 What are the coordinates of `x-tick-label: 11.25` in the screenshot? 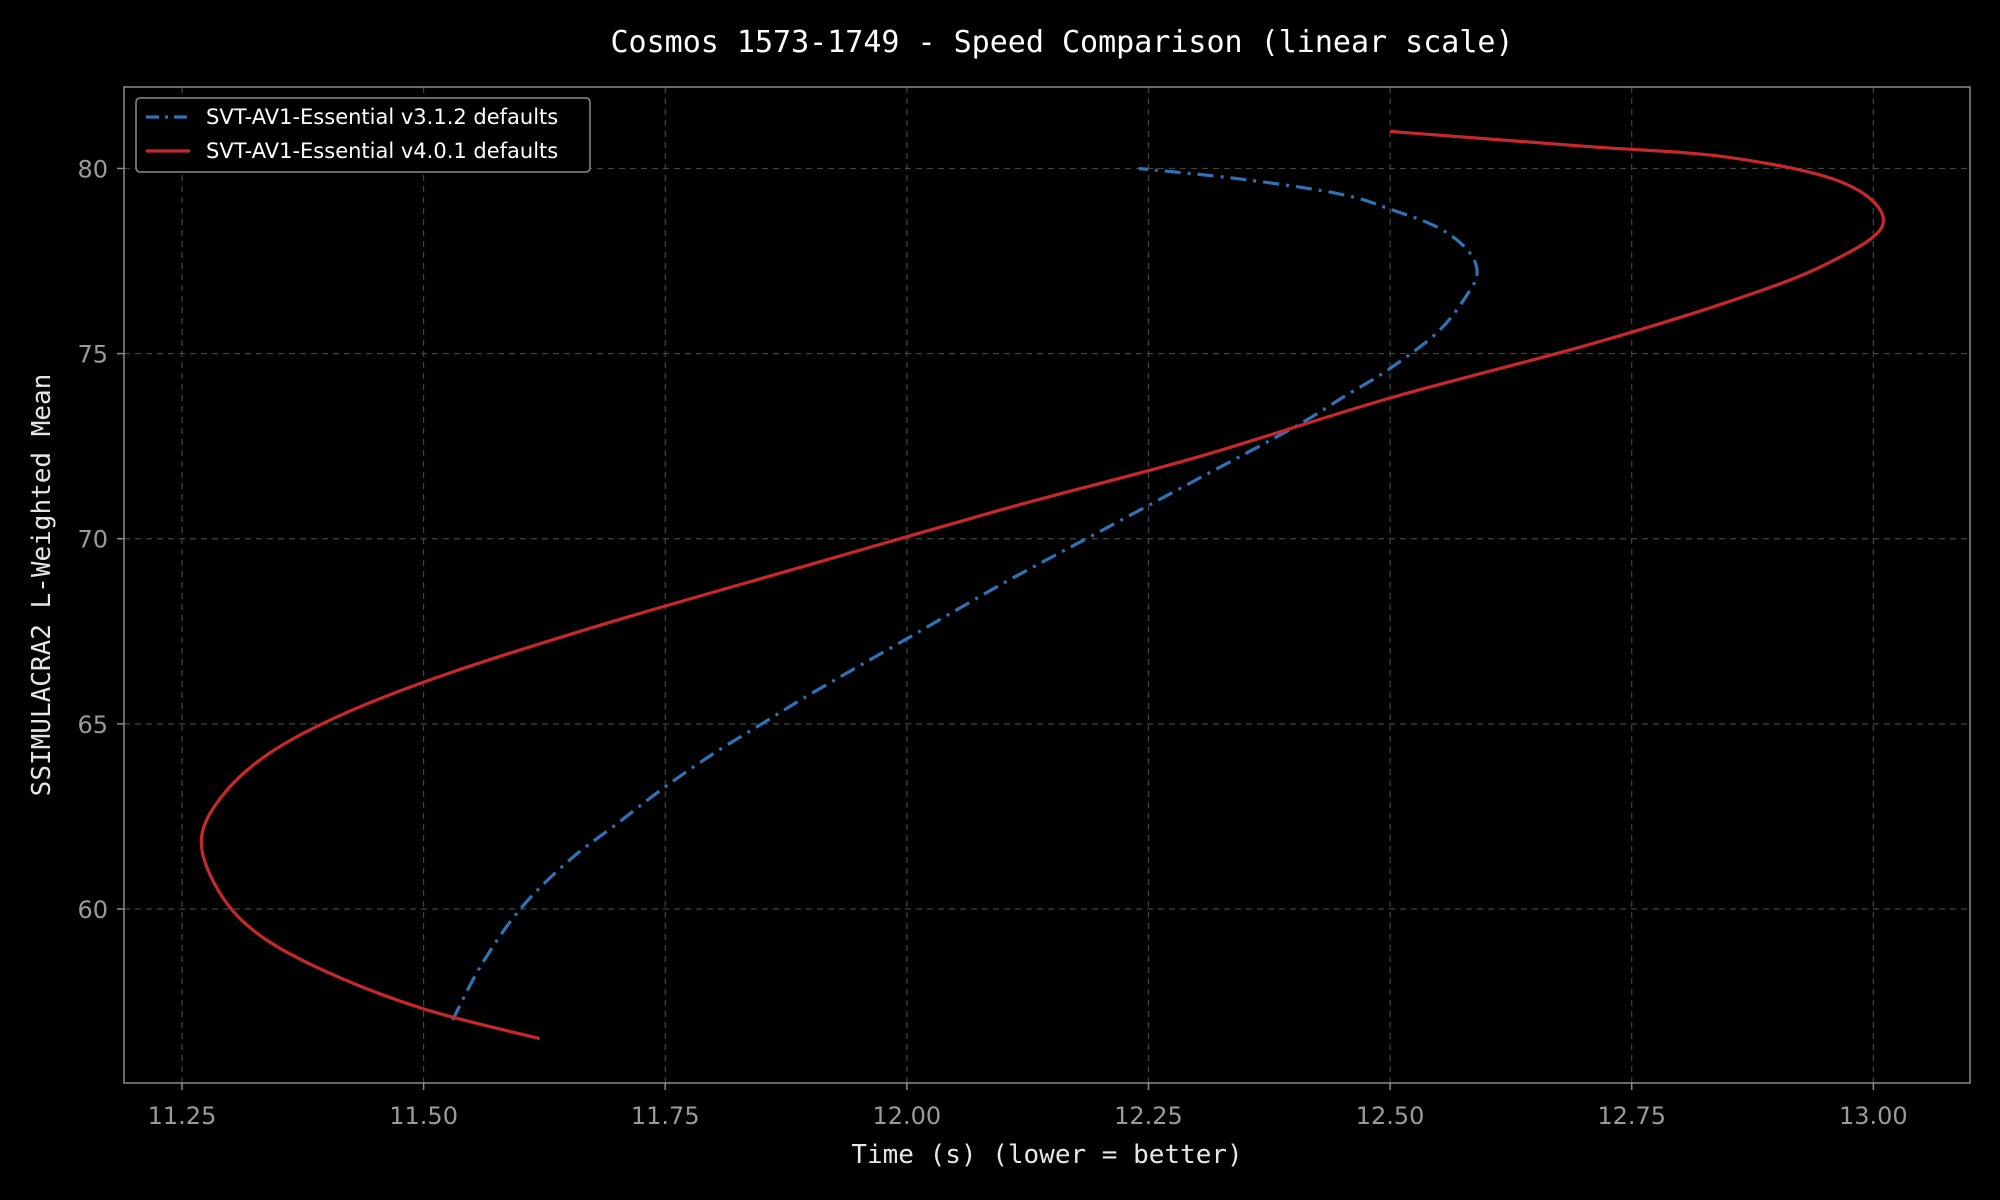 It's located at (182, 1116).